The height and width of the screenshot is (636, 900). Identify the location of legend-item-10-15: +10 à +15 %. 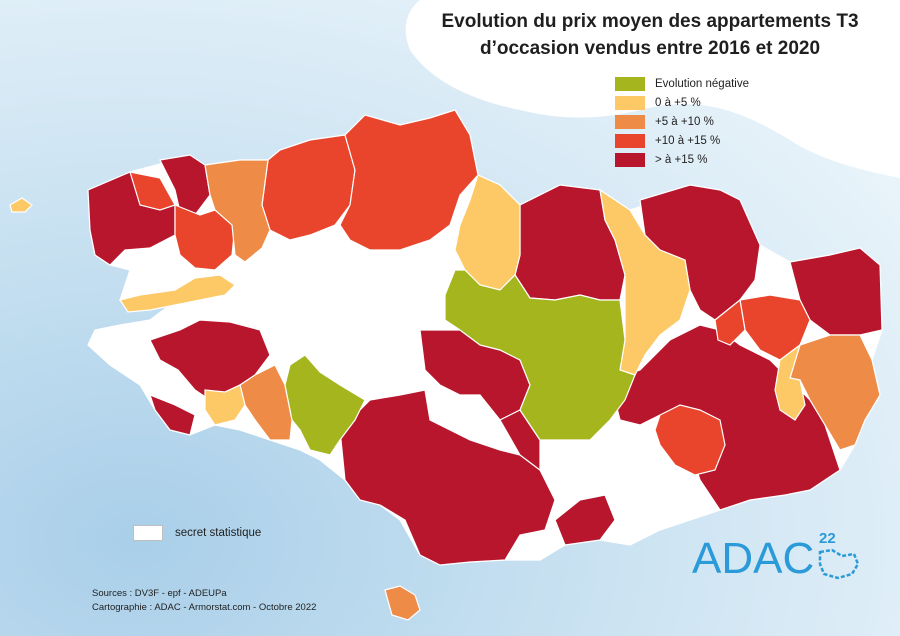
(715, 140).